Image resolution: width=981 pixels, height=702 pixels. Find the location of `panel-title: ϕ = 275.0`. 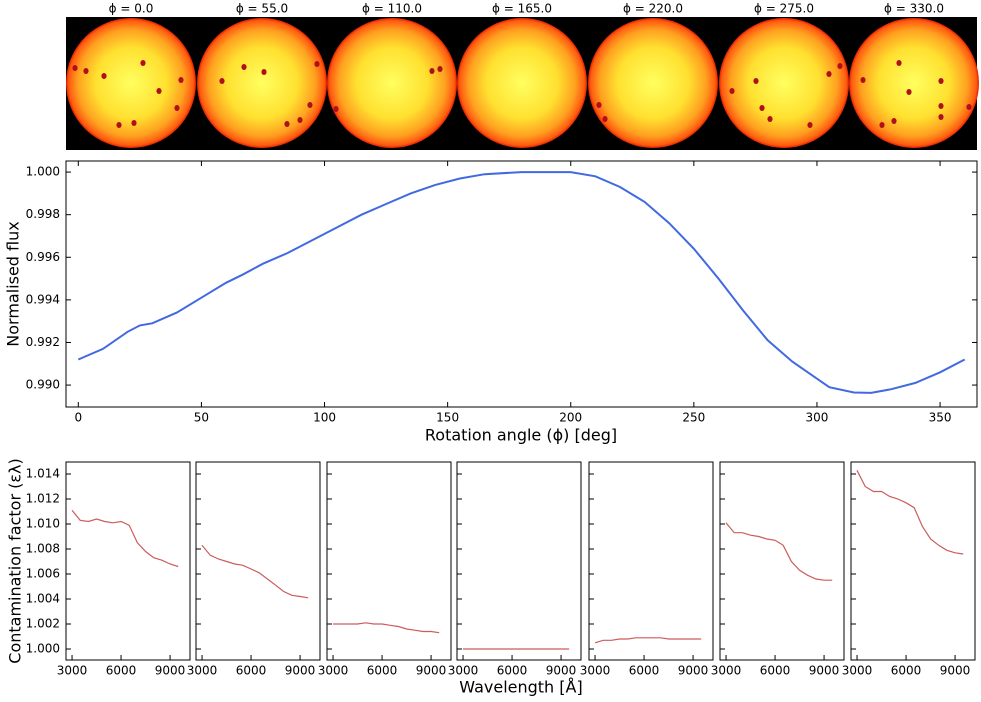

panel-title: ϕ = 275.0 is located at coordinates (784, 9).